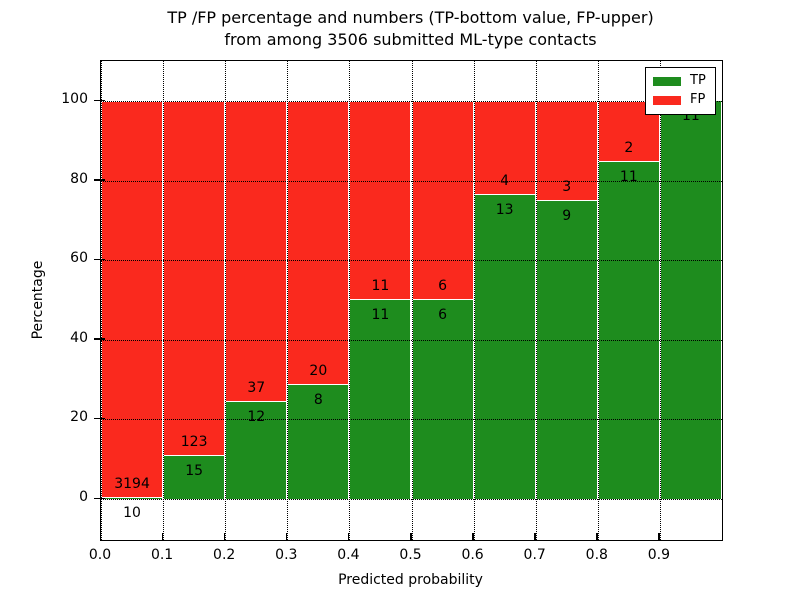 This screenshot has height=600, width=800. Describe the element at coordinates (348, 555) in the screenshot. I see `x-tick-label: 0.4` at that location.